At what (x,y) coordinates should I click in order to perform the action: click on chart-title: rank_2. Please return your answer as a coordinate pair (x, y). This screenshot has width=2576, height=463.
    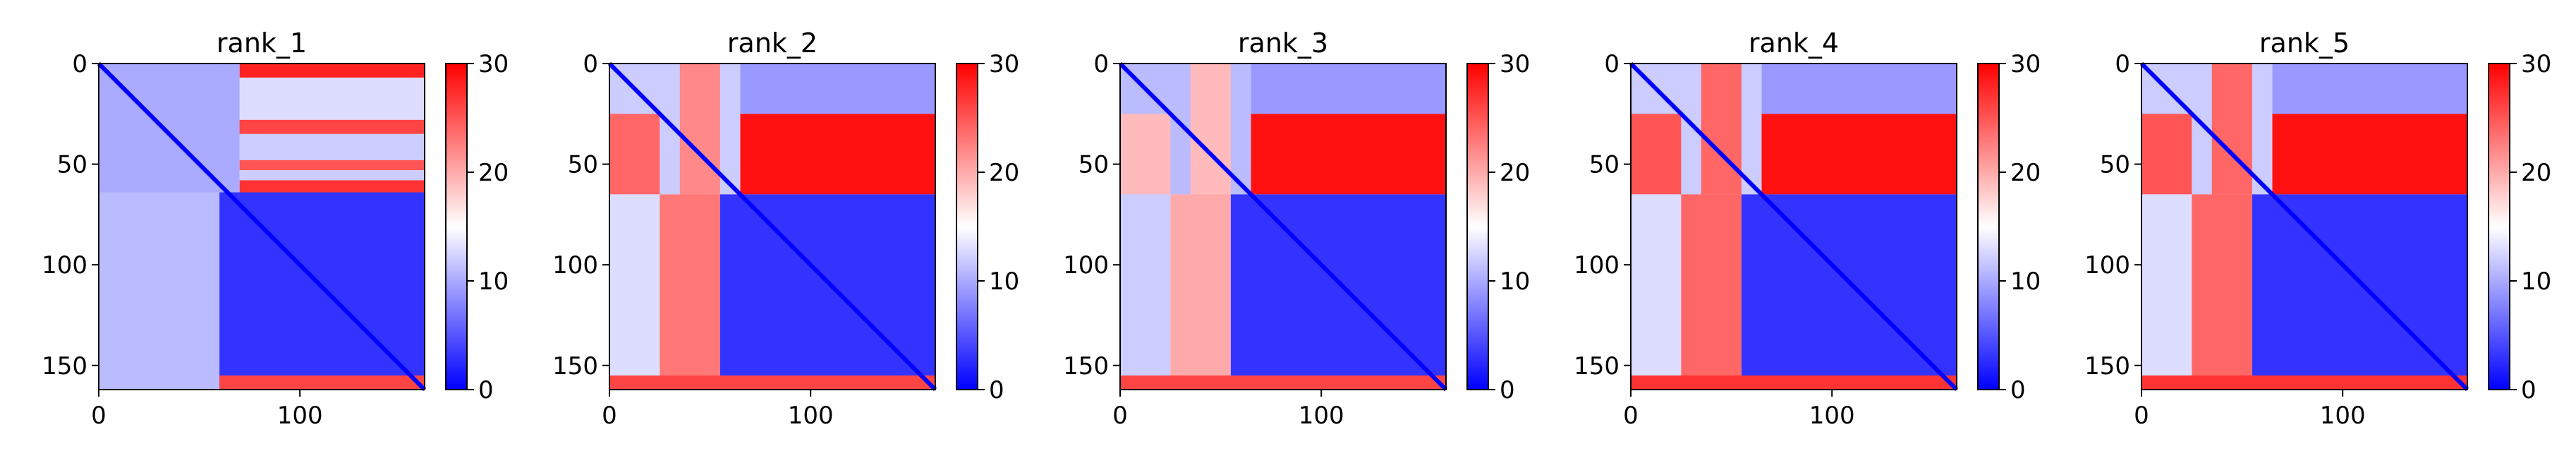
    Looking at the image, I should click on (772, 43).